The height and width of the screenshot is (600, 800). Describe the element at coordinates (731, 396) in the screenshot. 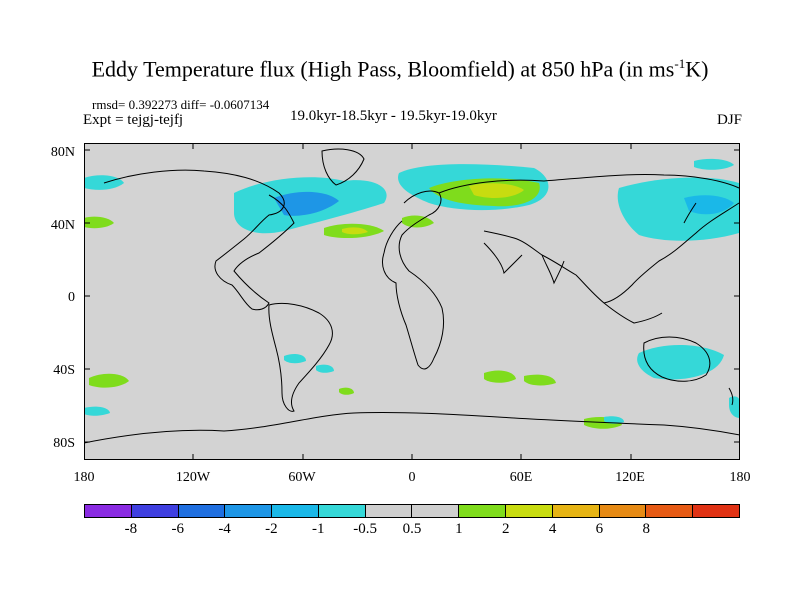

I see `coast-new-zealand` at that location.